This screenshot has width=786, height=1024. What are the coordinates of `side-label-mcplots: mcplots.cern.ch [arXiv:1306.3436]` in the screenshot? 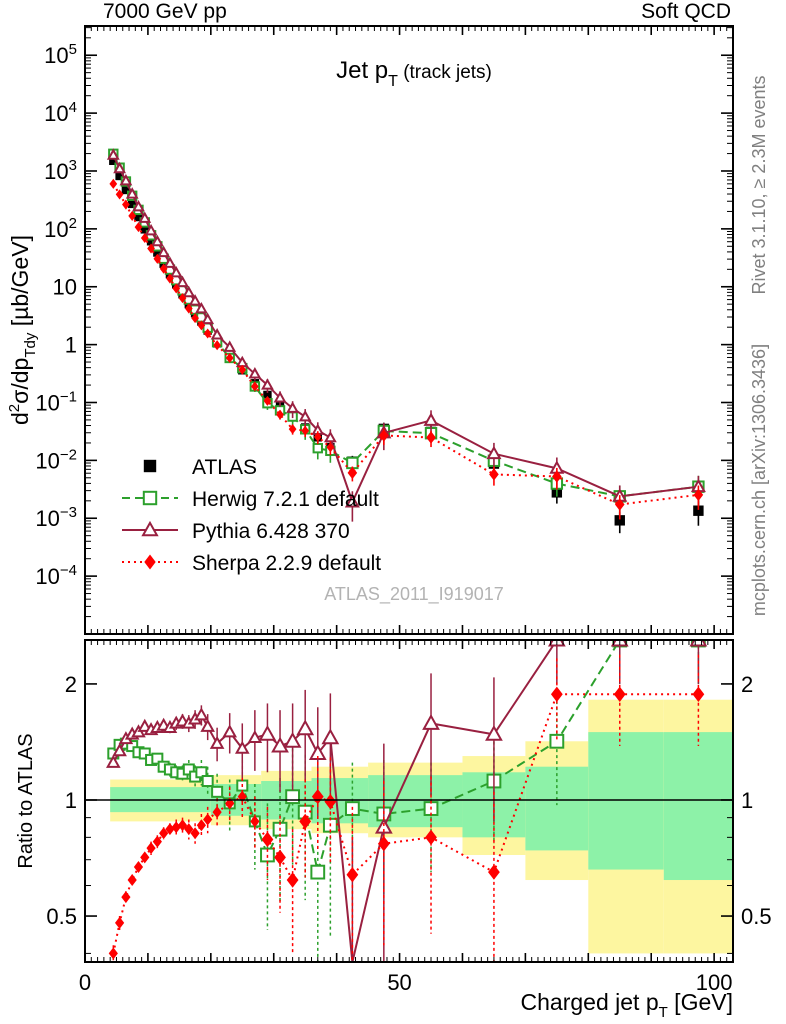 It's located at (759, 480).